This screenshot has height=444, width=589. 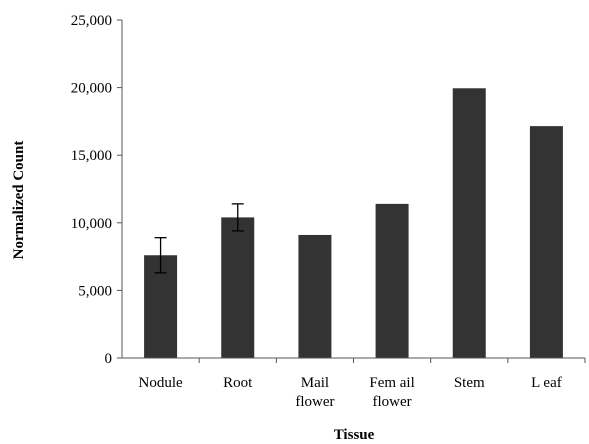 I want to click on x-tick-label: Stem, so click(x=469, y=383).